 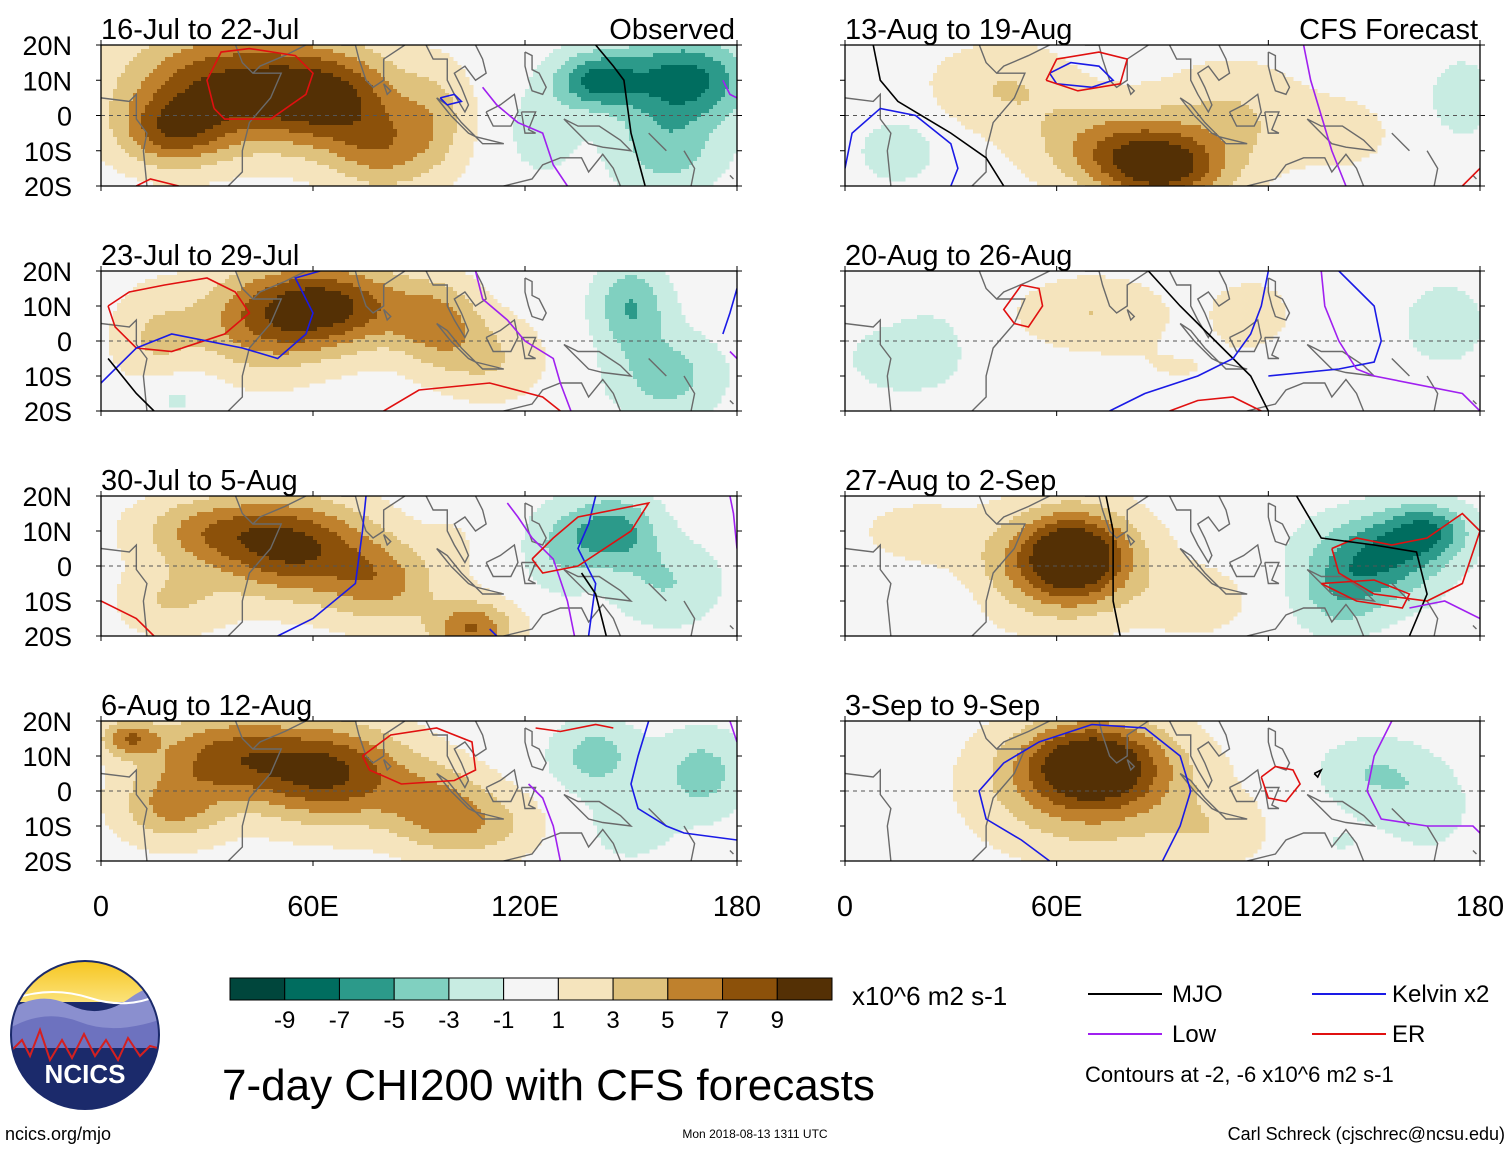 What do you see at coordinates (200, 30) in the screenshot?
I see `panel-title: 16-Jul to 22-Jul` at bounding box center [200, 30].